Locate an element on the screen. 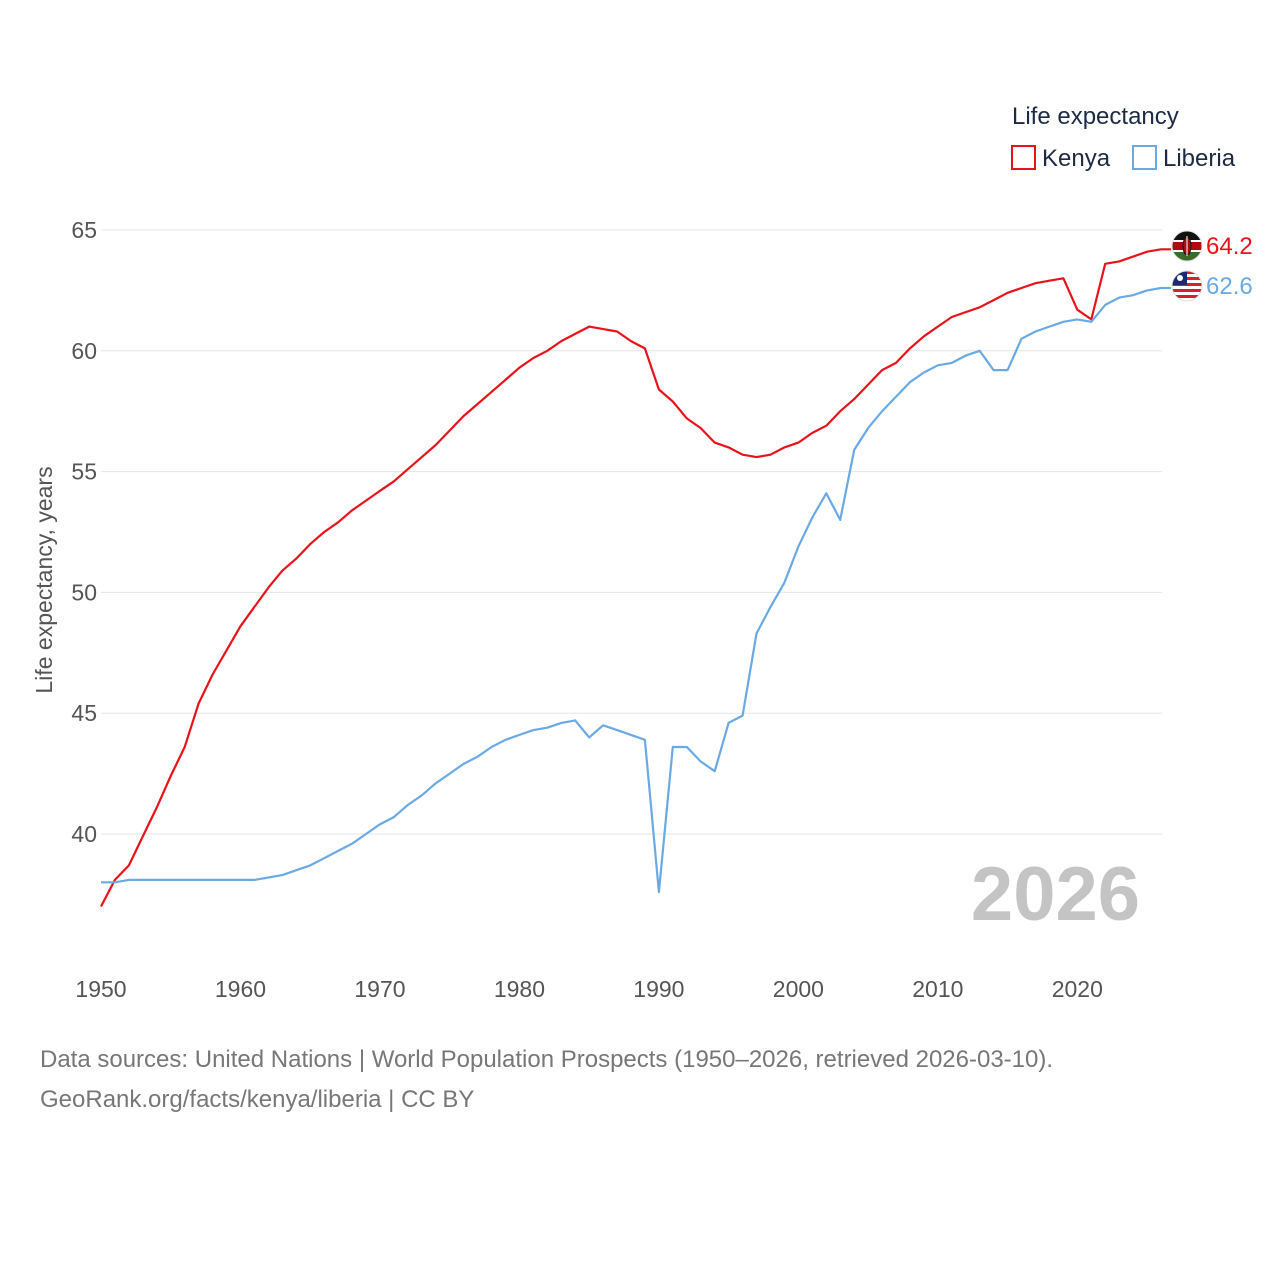  x-tick-label: 1960 is located at coordinates (240, 989).